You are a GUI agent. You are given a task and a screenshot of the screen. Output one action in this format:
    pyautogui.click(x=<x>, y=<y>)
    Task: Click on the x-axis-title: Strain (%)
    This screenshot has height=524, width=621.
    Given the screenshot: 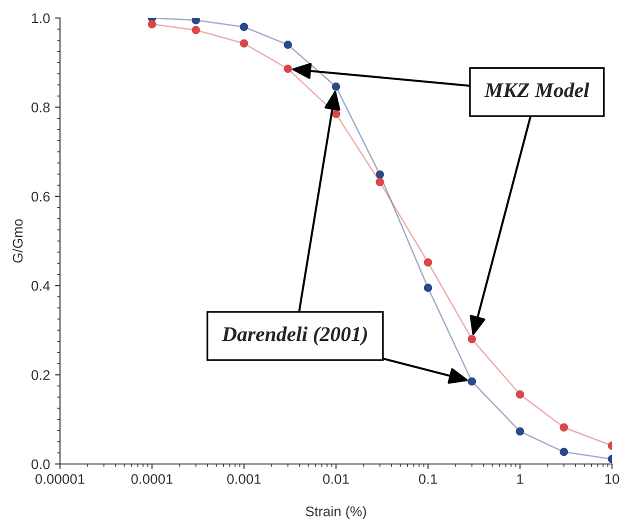 What is the action you would take?
    pyautogui.click(x=336, y=513)
    